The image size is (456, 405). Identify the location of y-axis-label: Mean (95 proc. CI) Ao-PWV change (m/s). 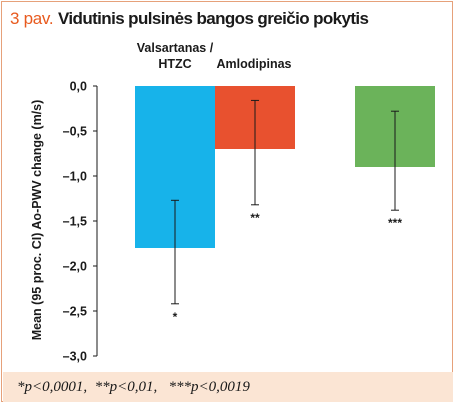
(37, 220).